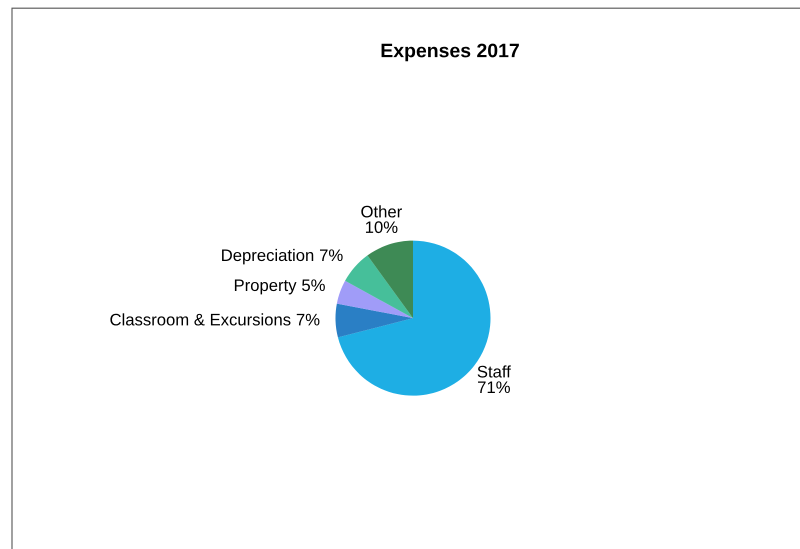 The width and height of the screenshot is (800, 549). What do you see at coordinates (450, 53) in the screenshot?
I see `chart-title: Expenses 2017` at bounding box center [450, 53].